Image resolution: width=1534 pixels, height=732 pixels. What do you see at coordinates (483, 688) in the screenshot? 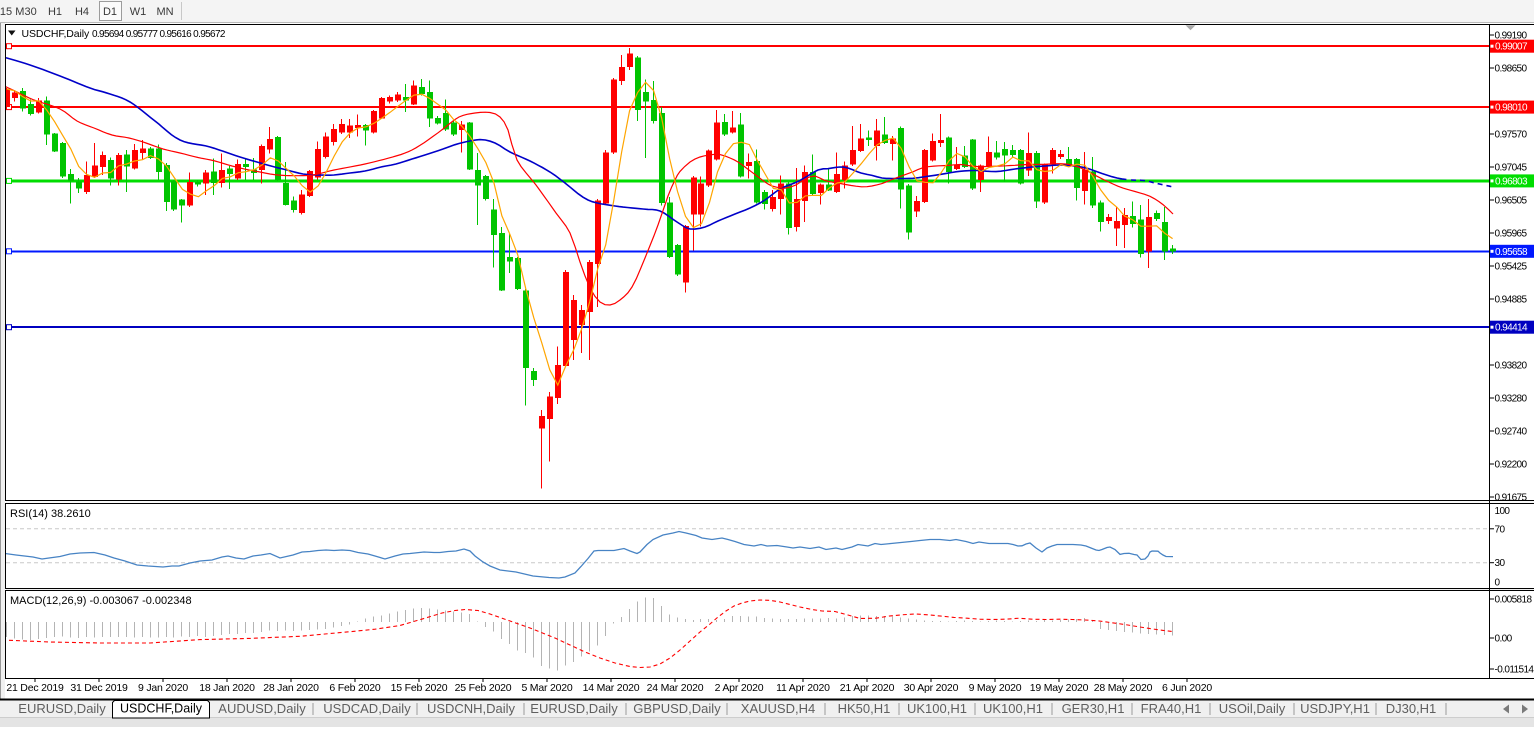
I see `svg-text: 25 Feb 2020` at bounding box center [483, 688].